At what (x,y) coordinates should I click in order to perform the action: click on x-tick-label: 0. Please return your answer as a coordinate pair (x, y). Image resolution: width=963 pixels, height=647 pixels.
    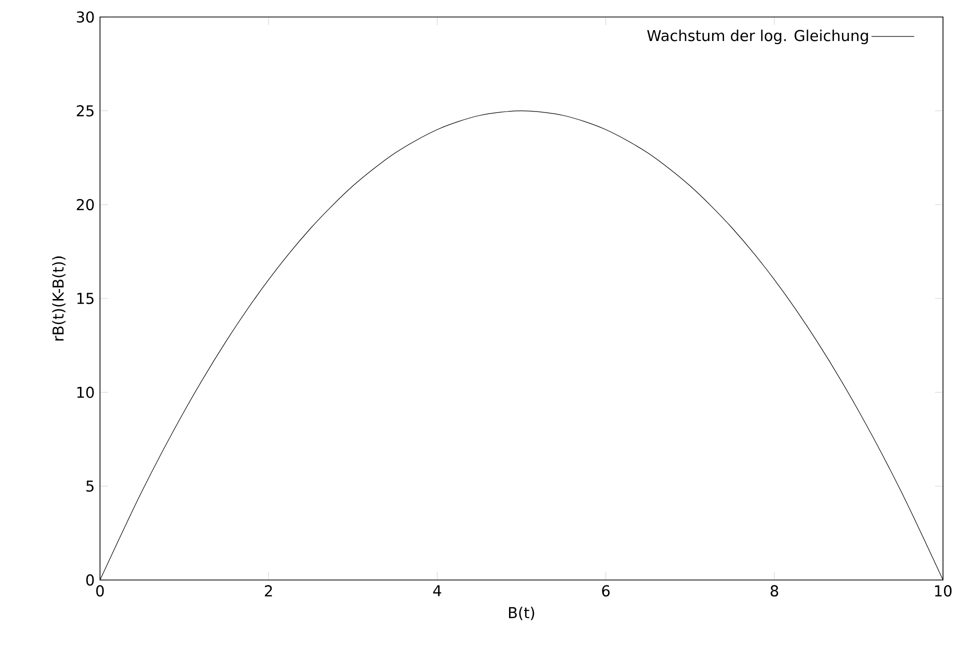
    Looking at the image, I should click on (100, 591).